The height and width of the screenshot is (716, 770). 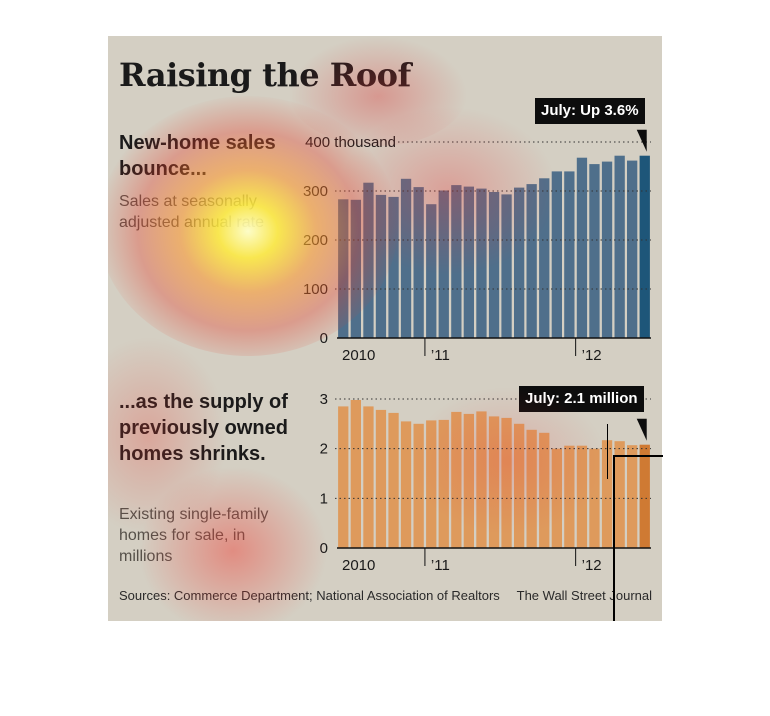 What do you see at coordinates (614, 538) in the screenshot?
I see `crosshair-cursor-vertical` at bounding box center [614, 538].